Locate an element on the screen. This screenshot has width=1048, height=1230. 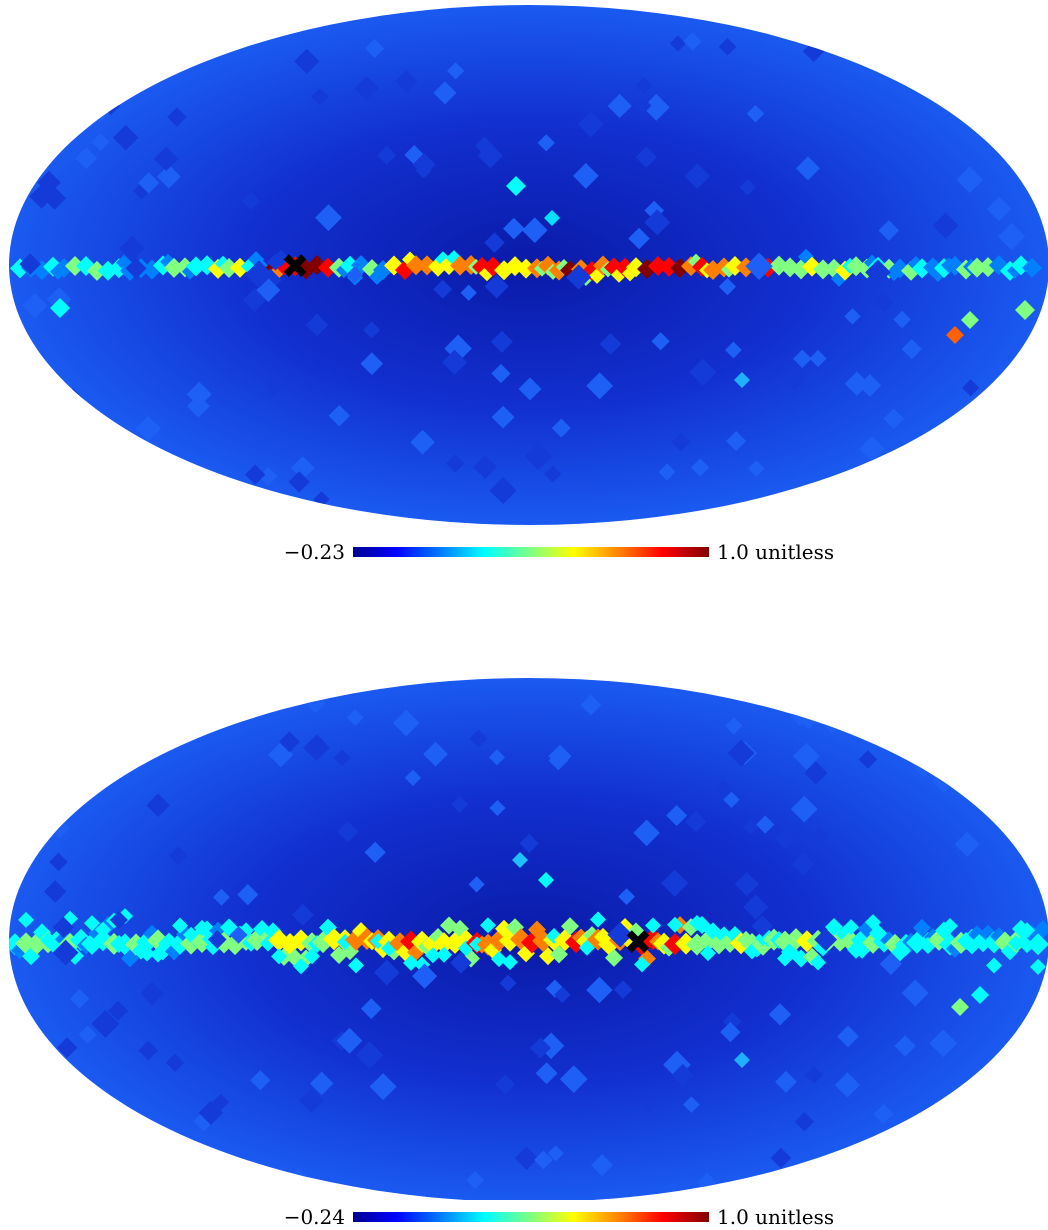
colorbar-bottom: −0.24 1.0 unitless is located at coordinates (575, 1217).